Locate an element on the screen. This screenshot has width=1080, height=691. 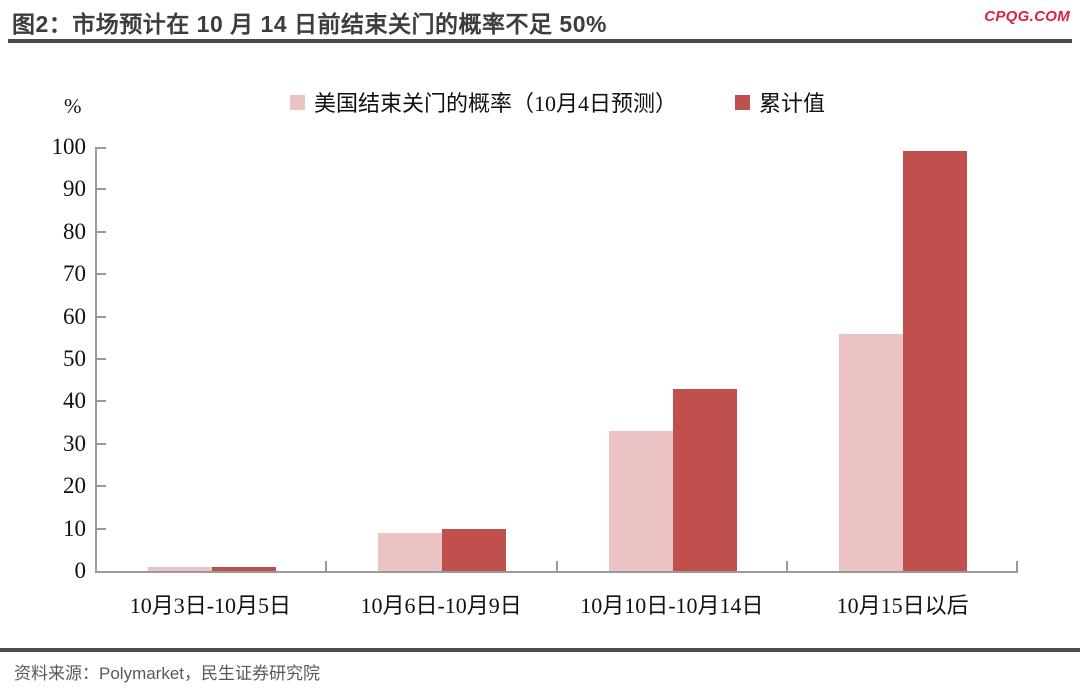
x-axis-category-label: 10月15日以后 is located at coordinates (902, 605).